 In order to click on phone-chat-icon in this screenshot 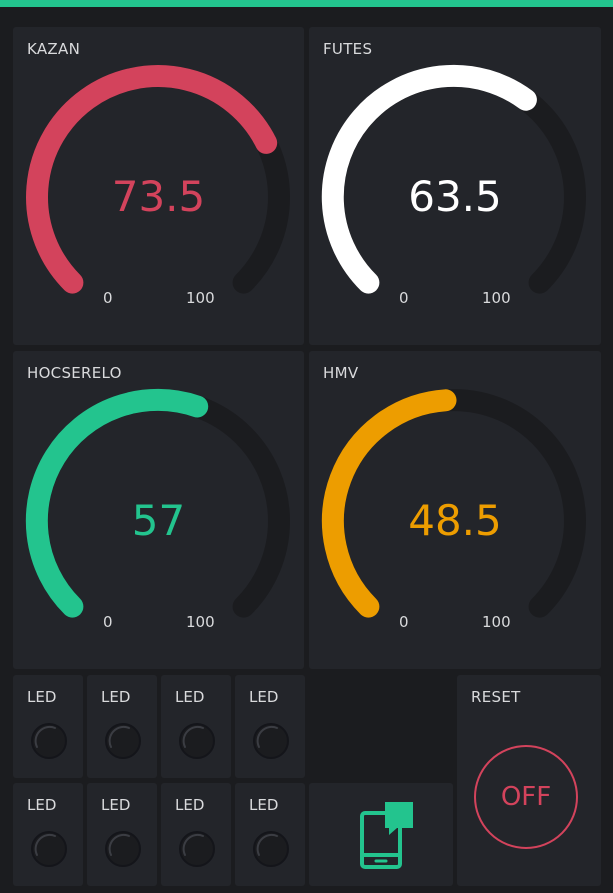, I will do `click(386, 835)`.